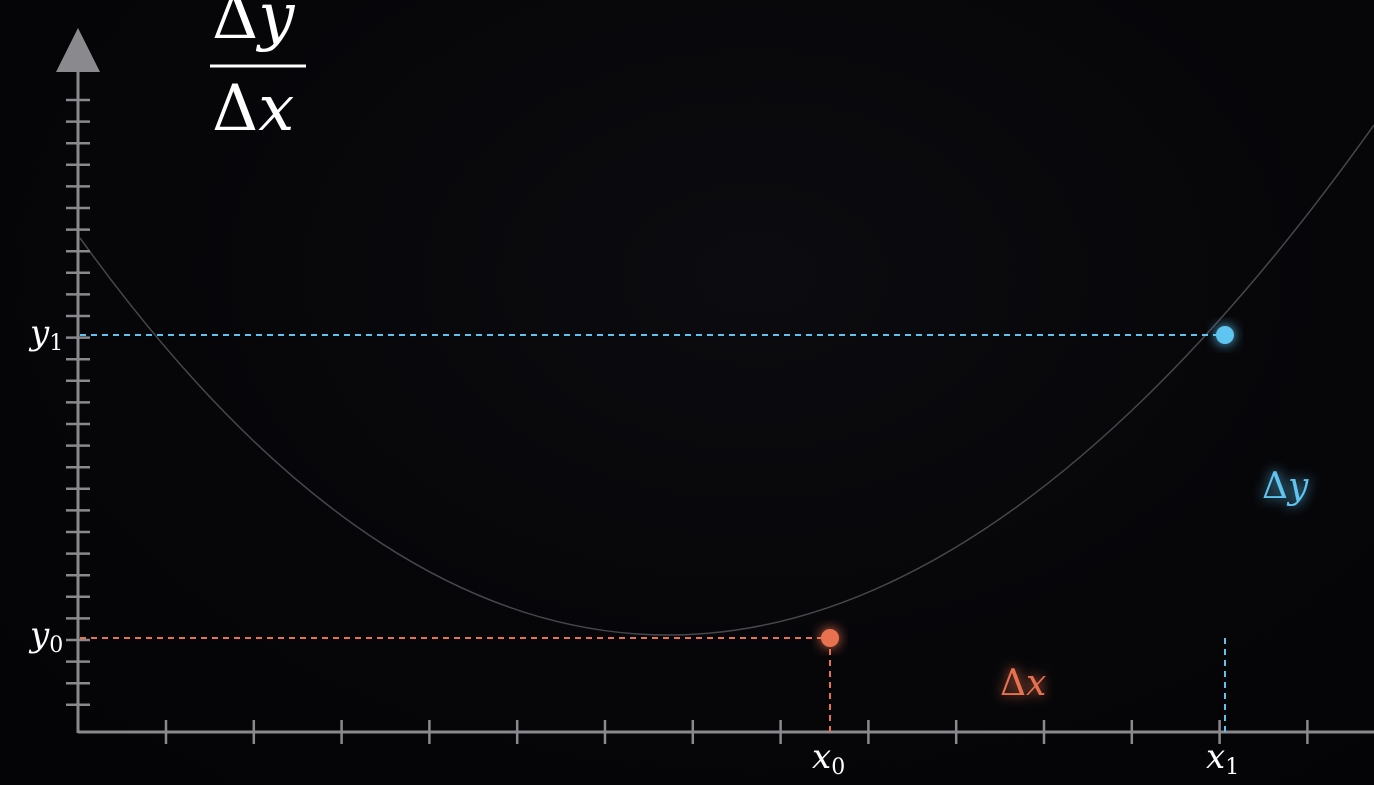  What do you see at coordinates (235, 109) in the screenshot?
I see `formula-denominator-delta: Δ` at bounding box center [235, 109].